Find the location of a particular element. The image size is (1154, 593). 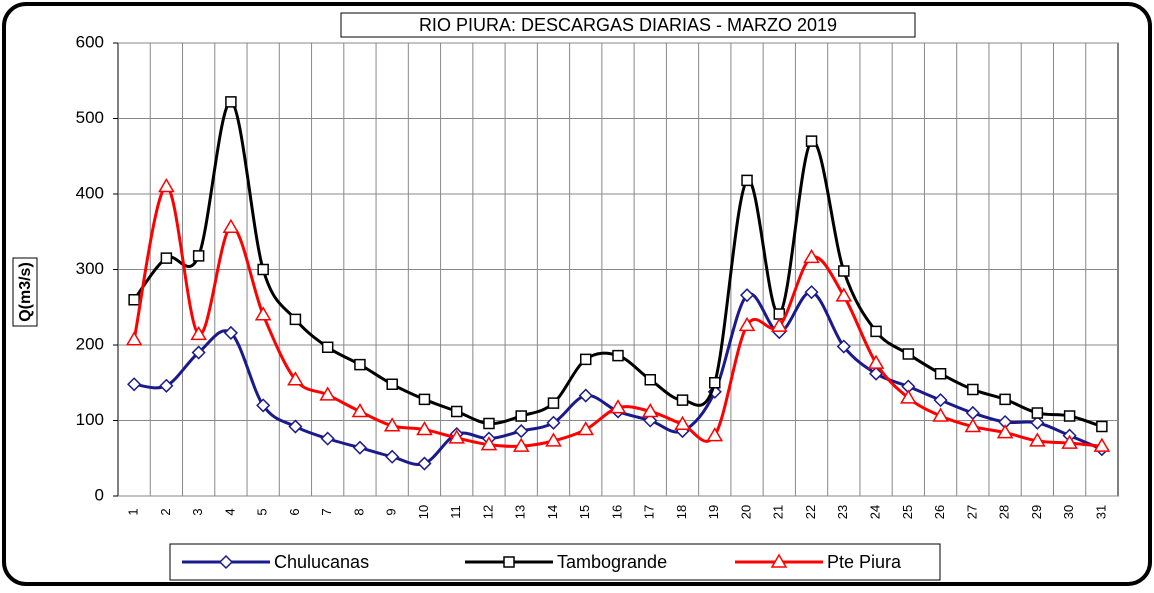

legend-label: Pte Piura is located at coordinates (864, 562).